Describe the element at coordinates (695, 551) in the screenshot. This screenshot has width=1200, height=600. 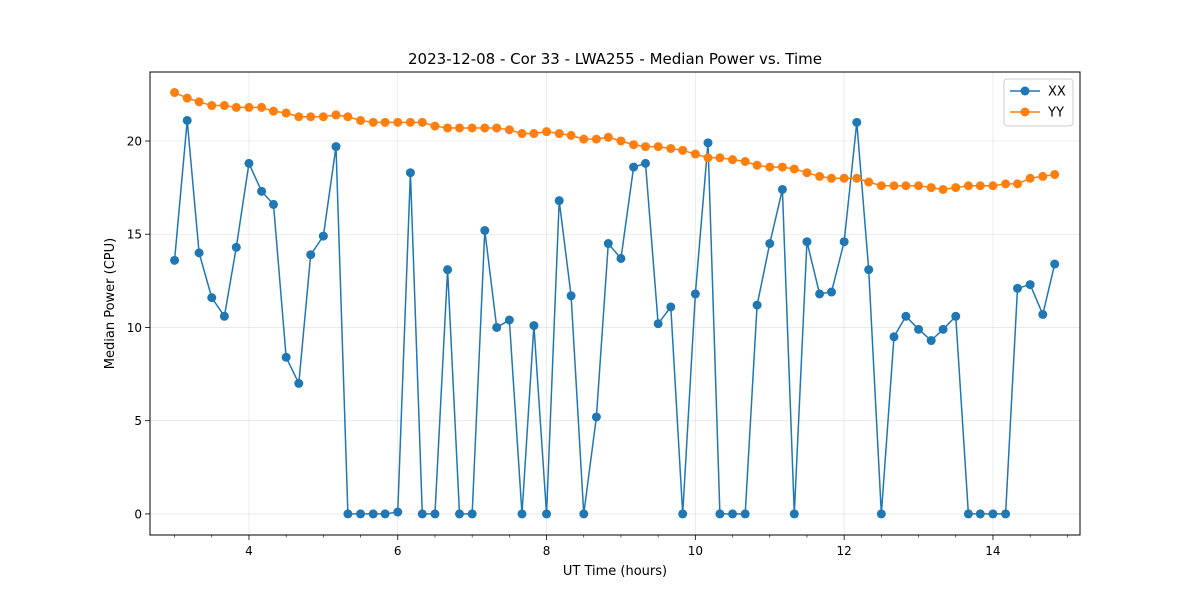
I see `x-tick-label: 10` at that location.